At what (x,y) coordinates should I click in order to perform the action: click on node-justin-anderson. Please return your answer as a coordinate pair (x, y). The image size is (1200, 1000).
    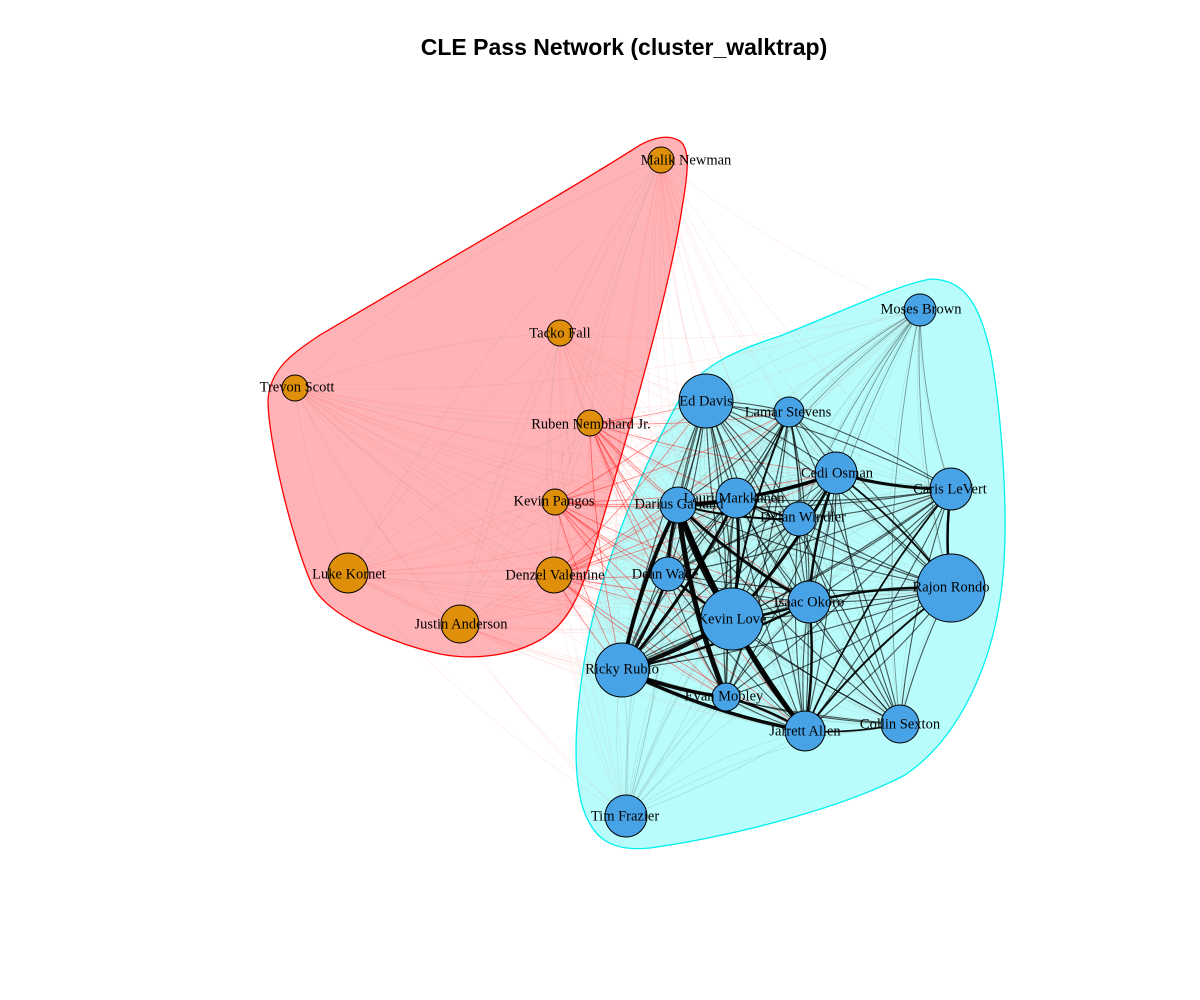
    Looking at the image, I should click on (460, 624).